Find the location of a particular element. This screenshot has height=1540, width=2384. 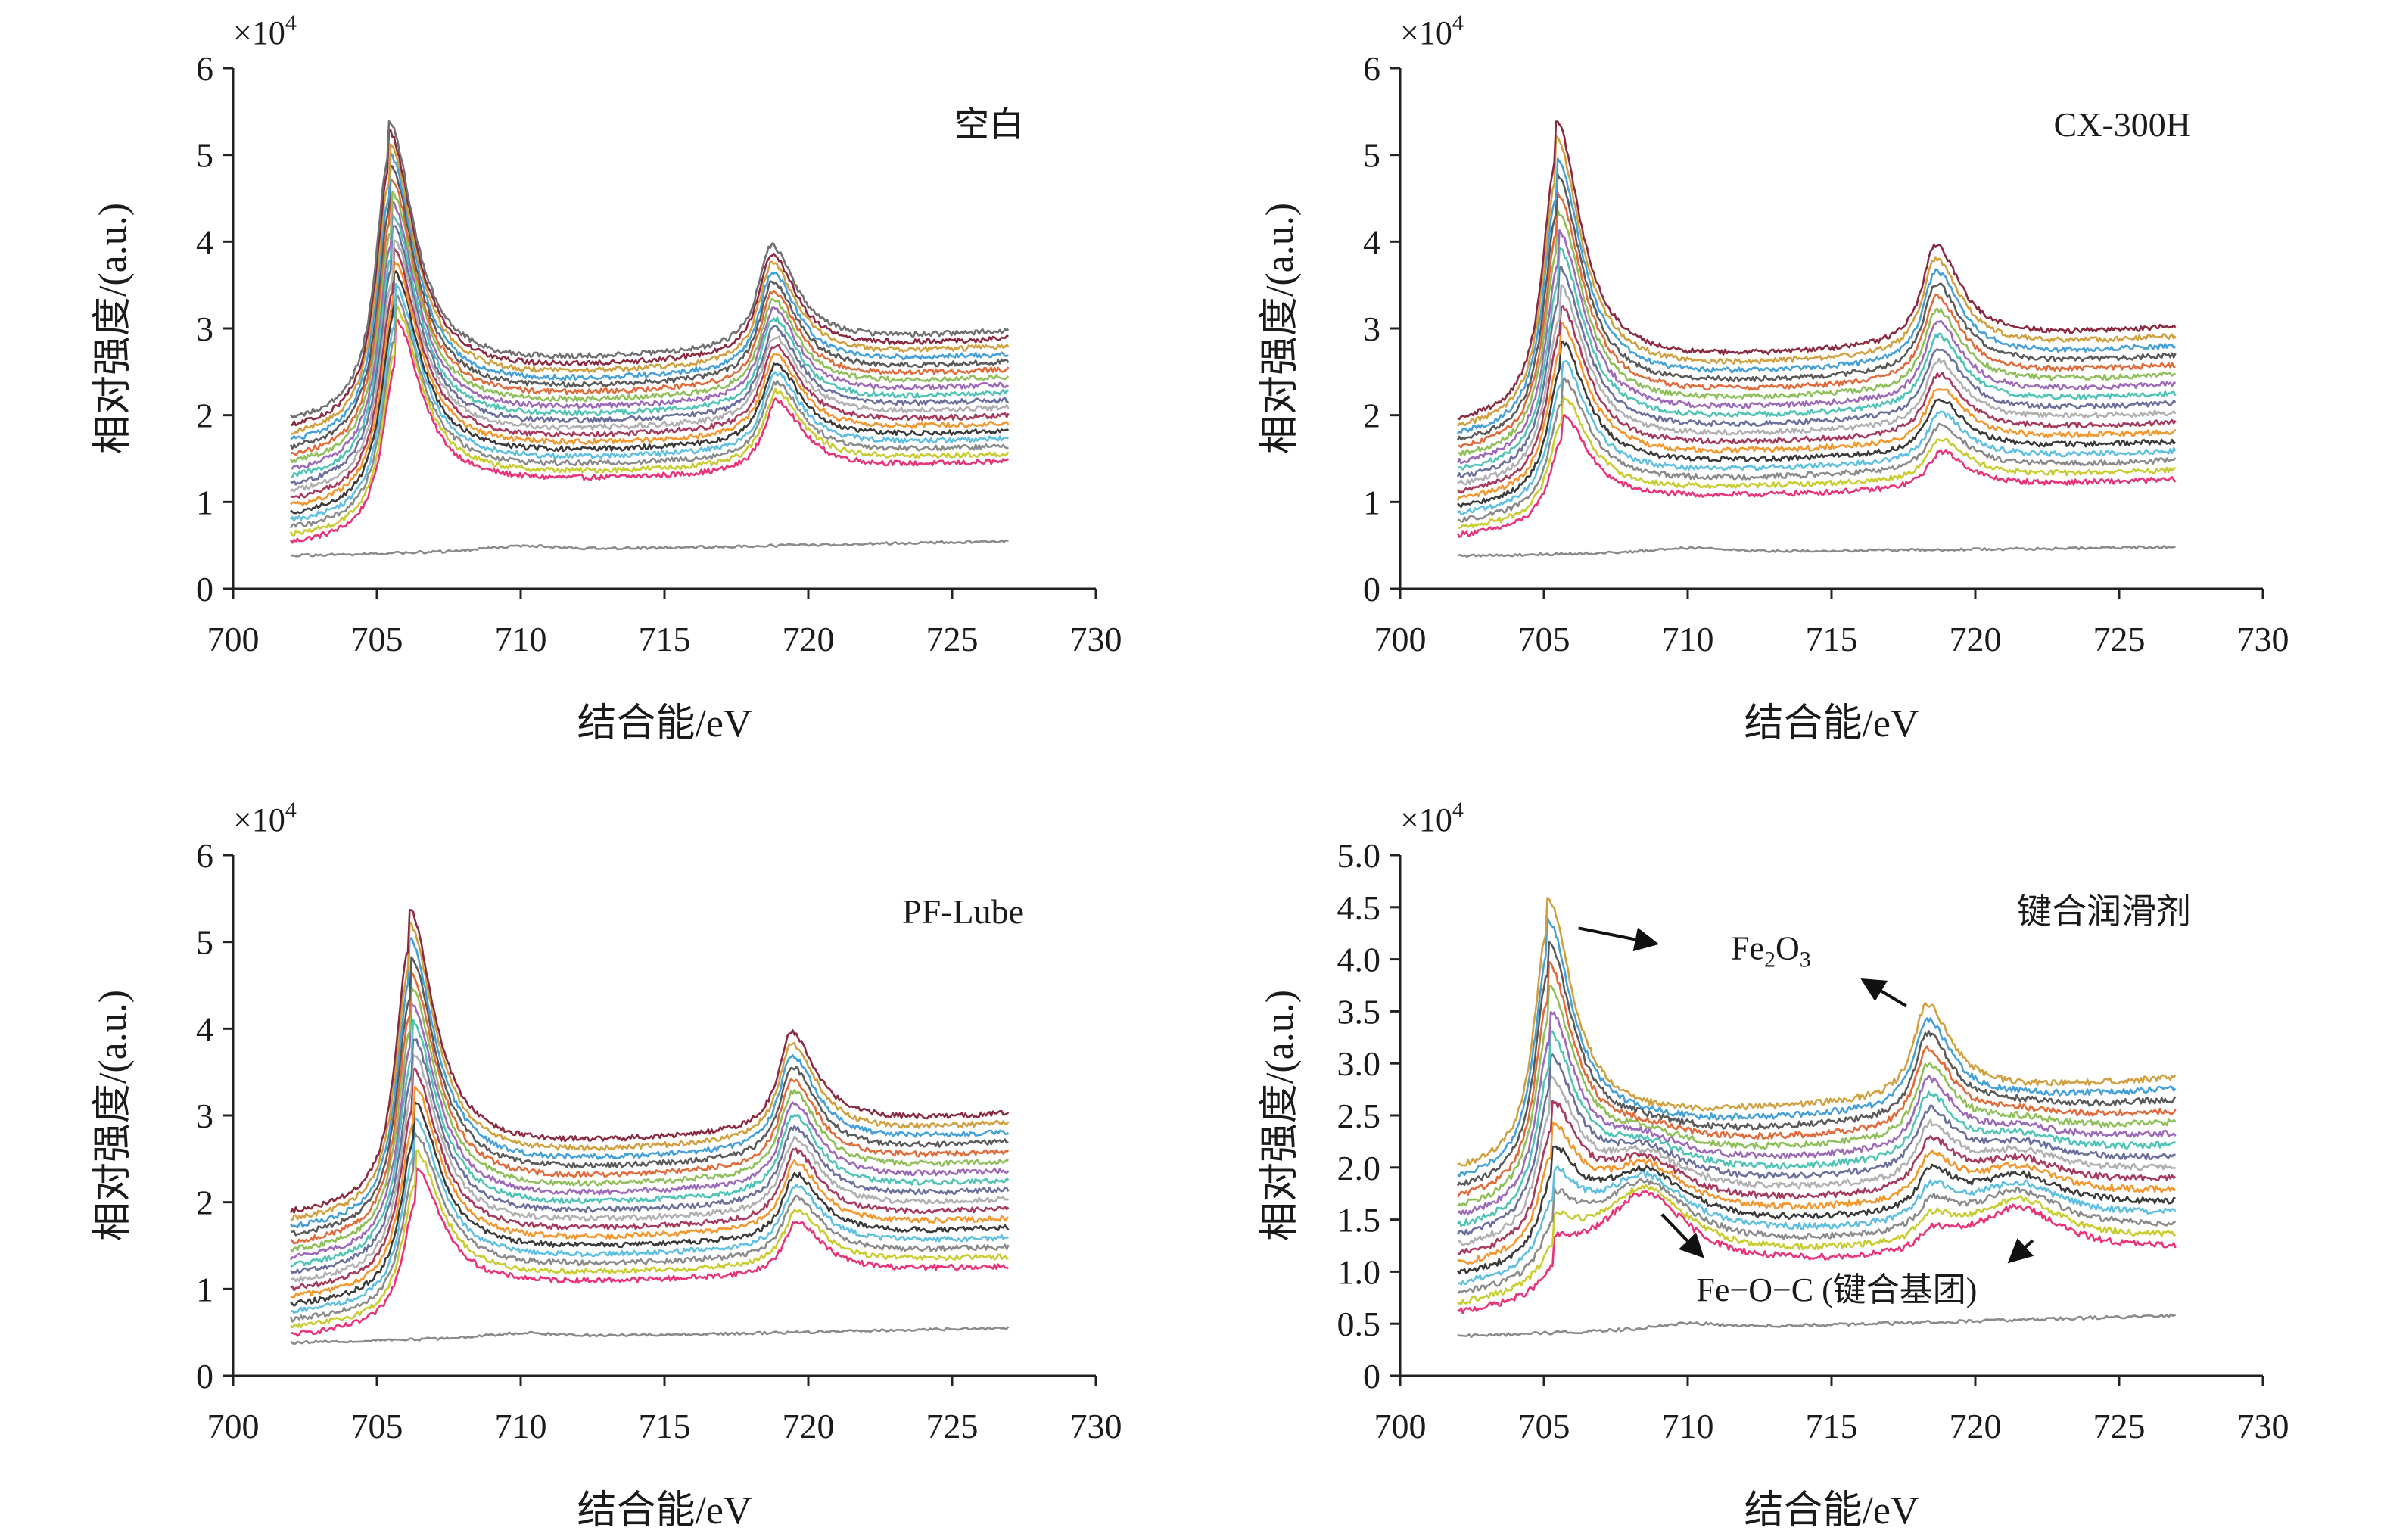

y-tick-label: 4 is located at coordinates (205, 241).